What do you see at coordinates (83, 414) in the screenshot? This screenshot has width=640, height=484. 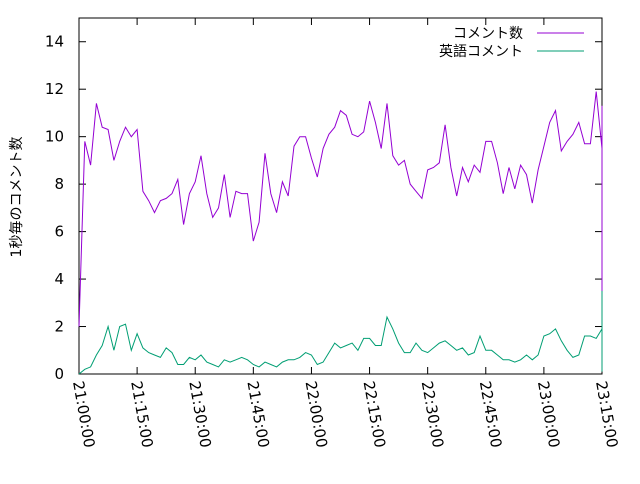 I see `x-tick-label: 21:00:00` at bounding box center [83, 414].